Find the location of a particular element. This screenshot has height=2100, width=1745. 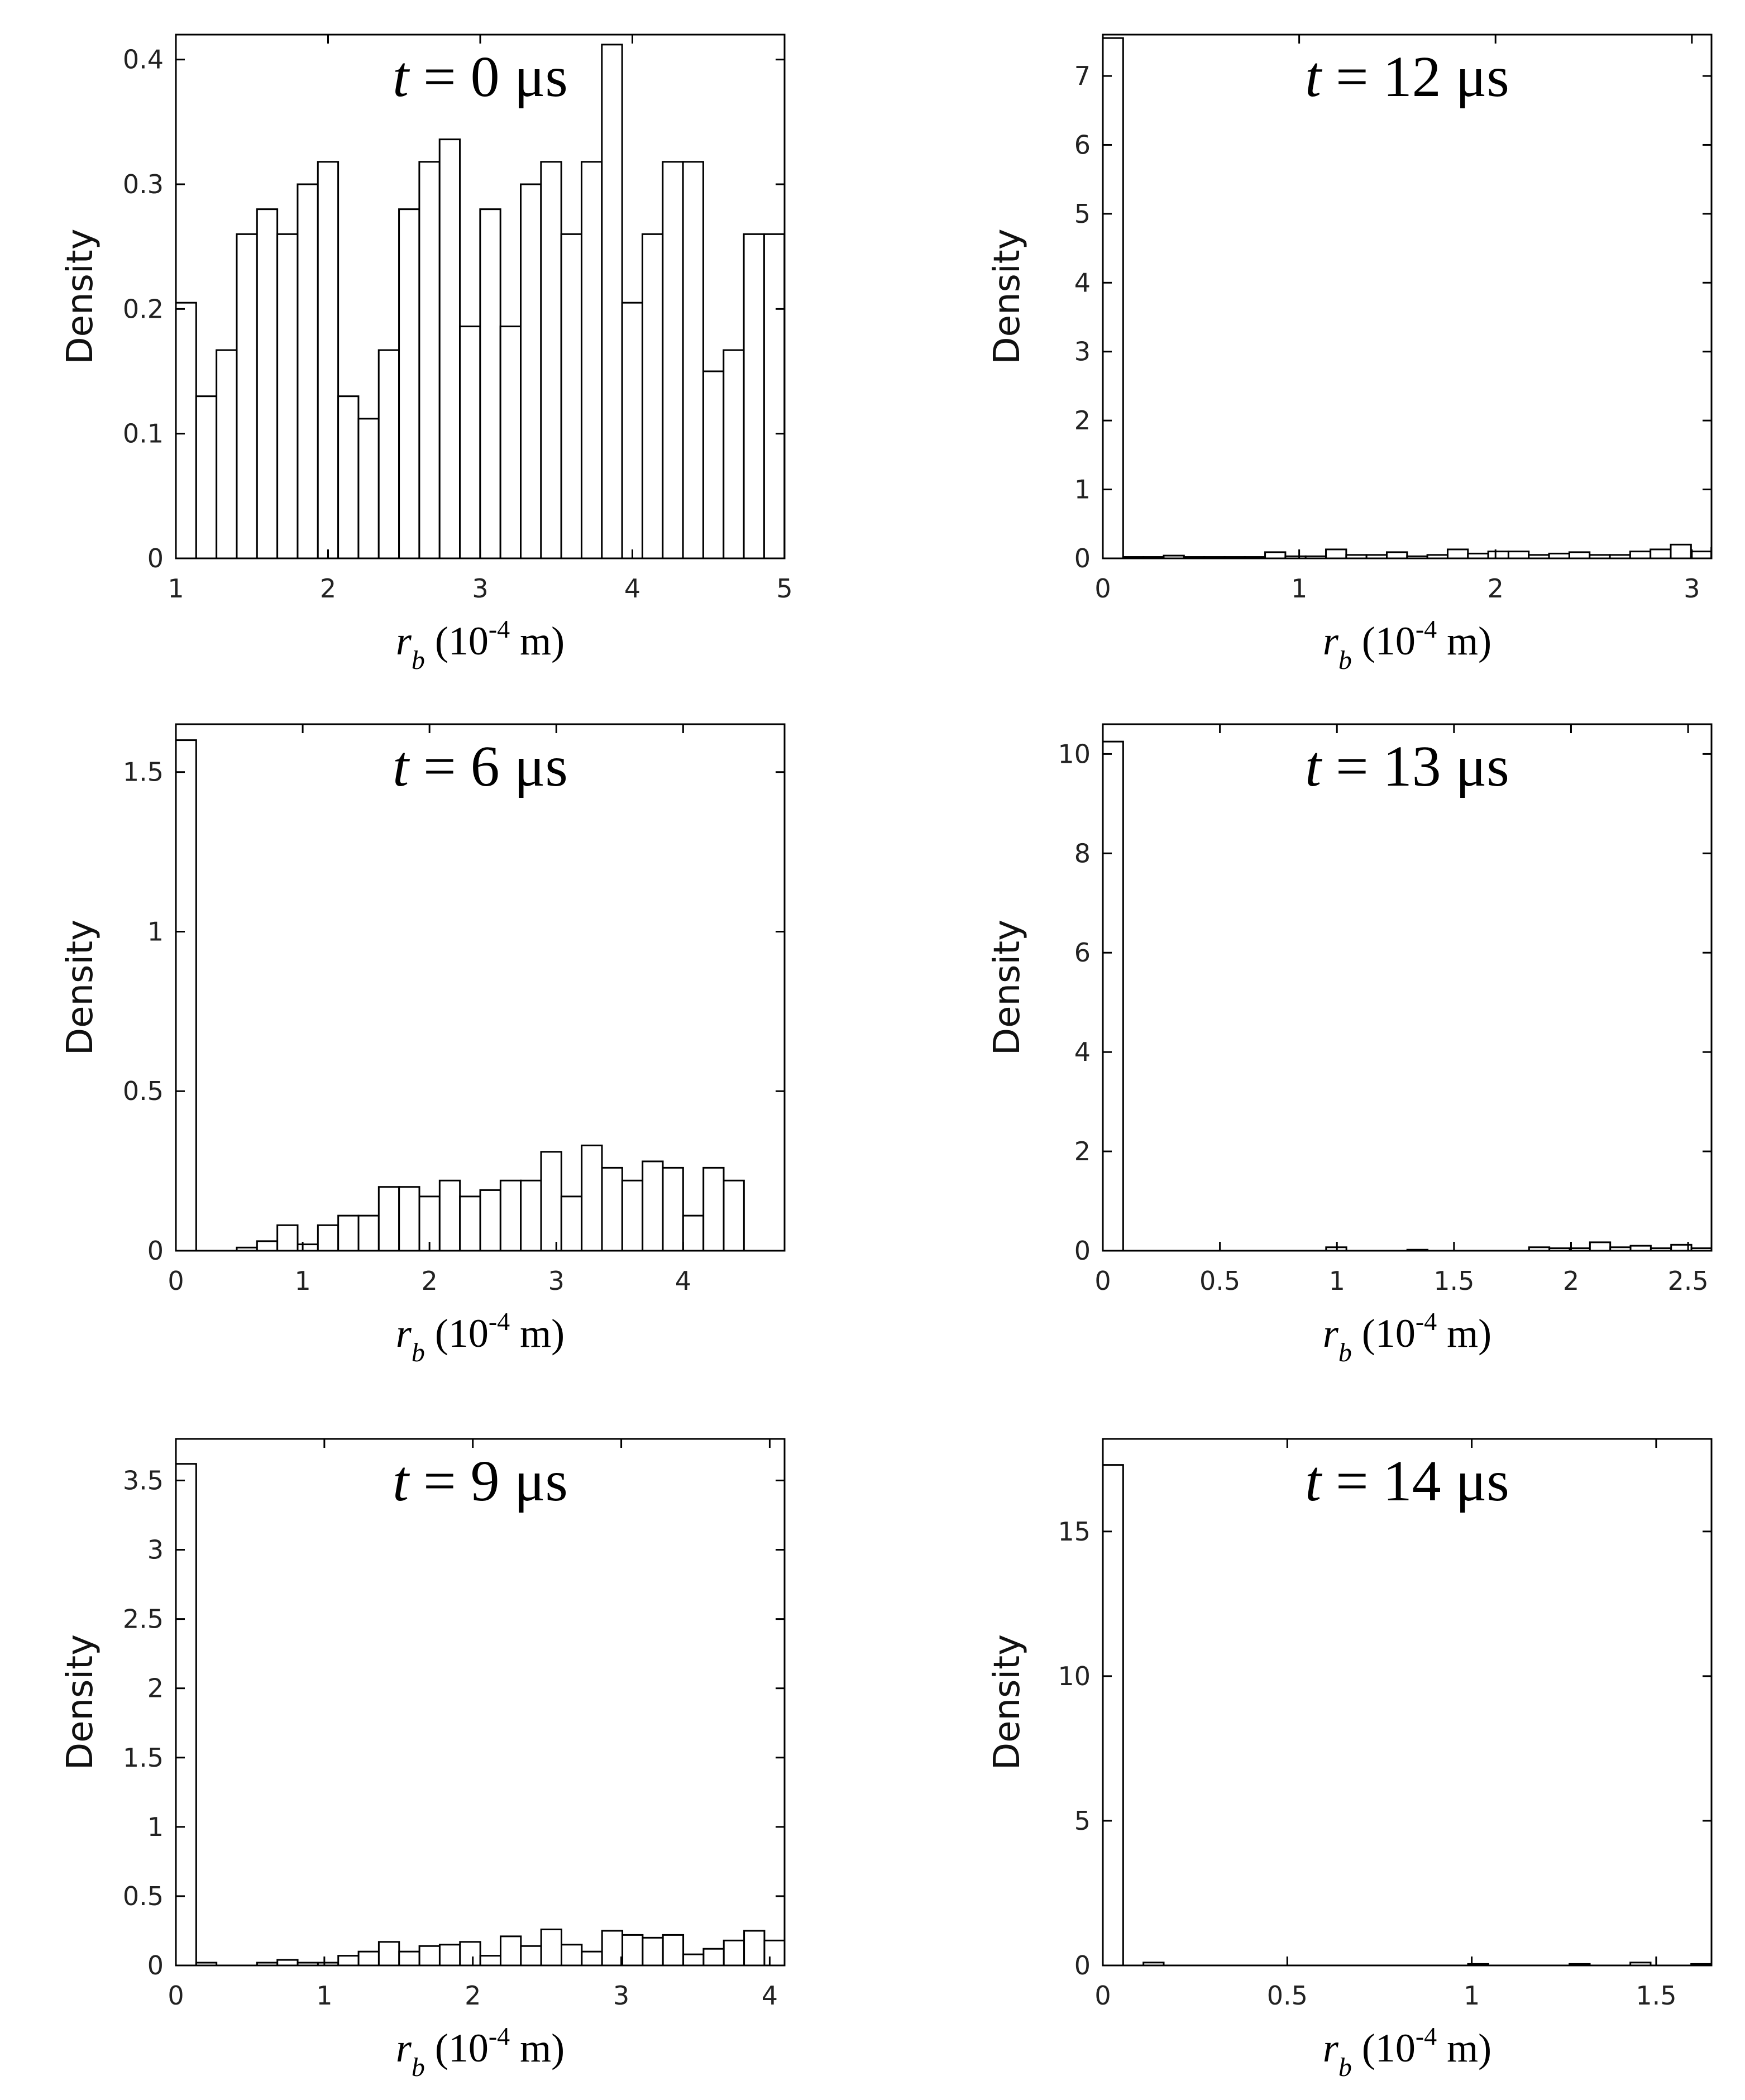

histogram-panel: 0 1 2 3 4 0 0.5 1 1.5 Density t = 6 μs rb (10-4 m) is located at coordinates (423, 1045).